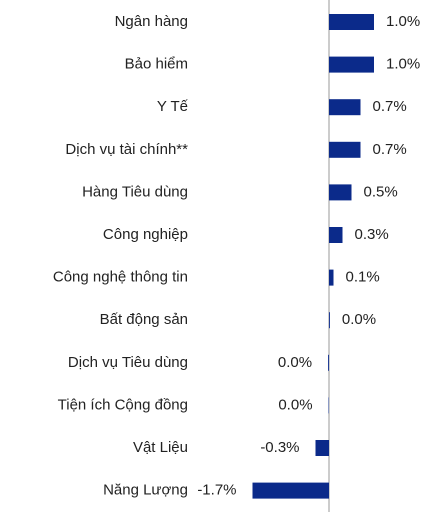 The width and height of the screenshot is (427, 512). Describe the element at coordinates (145, 234) in the screenshot. I see `category-label: Công nghiệp` at that location.